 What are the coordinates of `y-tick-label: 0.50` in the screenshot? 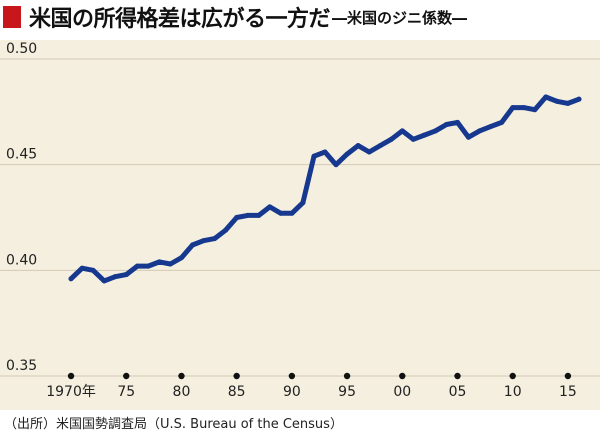 It's located at (21, 49).